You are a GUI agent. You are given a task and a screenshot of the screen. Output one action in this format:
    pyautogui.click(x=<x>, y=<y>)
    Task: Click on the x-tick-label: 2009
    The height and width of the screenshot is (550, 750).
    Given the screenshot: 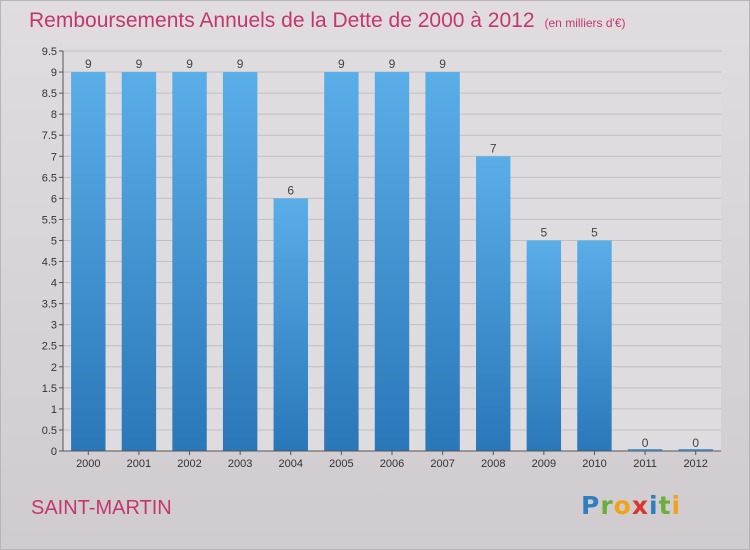 What is the action you would take?
    pyautogui.click(x=544, y=464)
    